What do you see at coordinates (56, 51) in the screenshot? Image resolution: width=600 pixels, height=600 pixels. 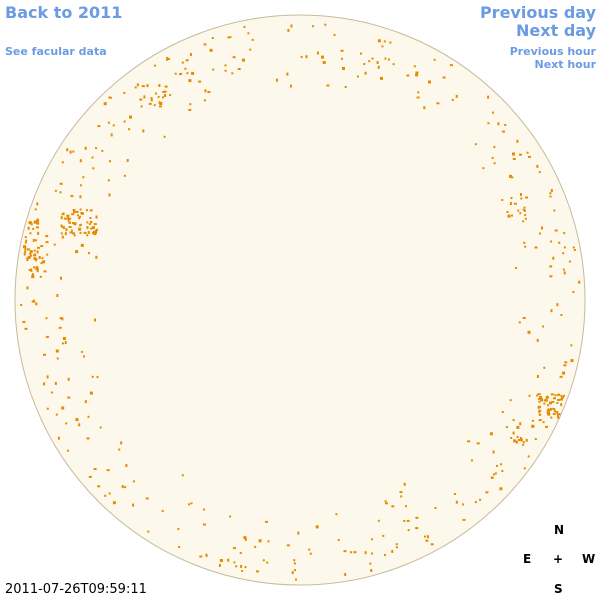 I see `facular-link: See facular data` at bounding box center [56, 51].